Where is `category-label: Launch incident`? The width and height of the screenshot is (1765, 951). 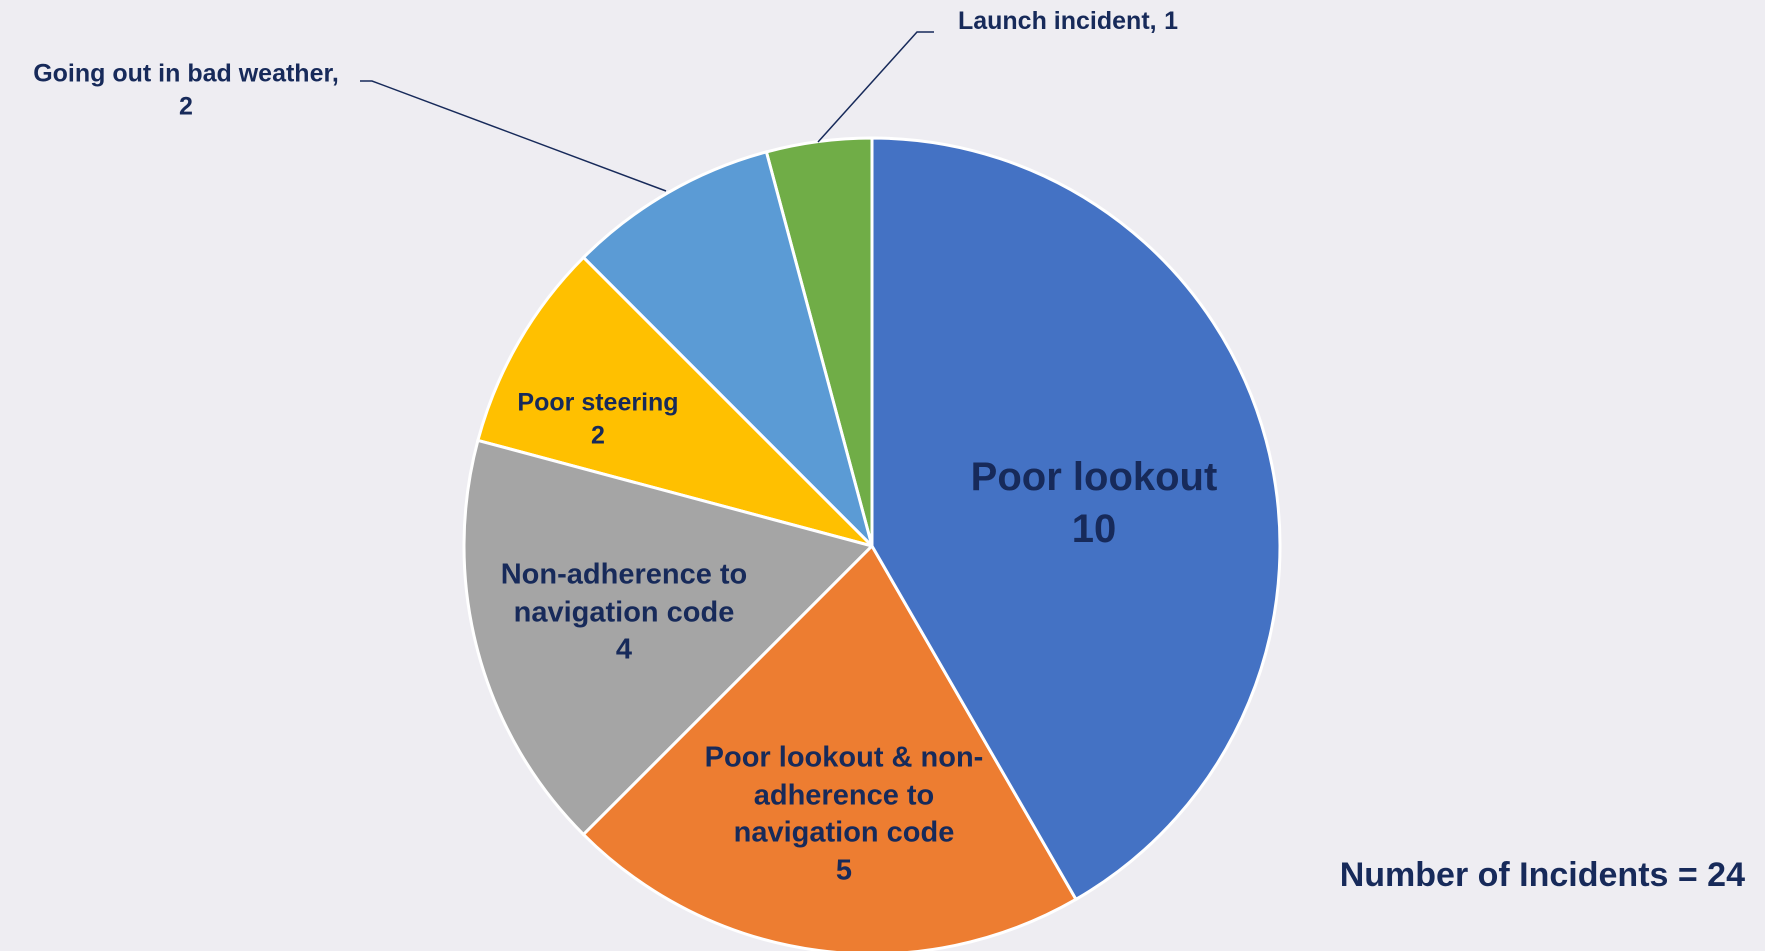
category-label: Launch incident is located at coordinates (1057, 21).